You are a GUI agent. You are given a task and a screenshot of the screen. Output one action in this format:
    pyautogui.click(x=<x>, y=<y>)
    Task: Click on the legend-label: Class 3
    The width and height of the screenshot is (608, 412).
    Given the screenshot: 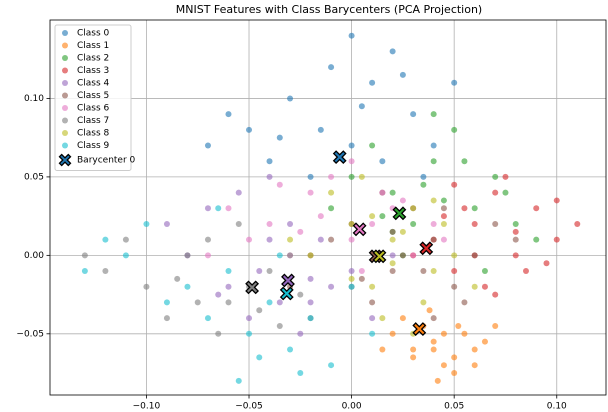 What is the action you would take?
    pyautogui.click(x=93, y=71)
    